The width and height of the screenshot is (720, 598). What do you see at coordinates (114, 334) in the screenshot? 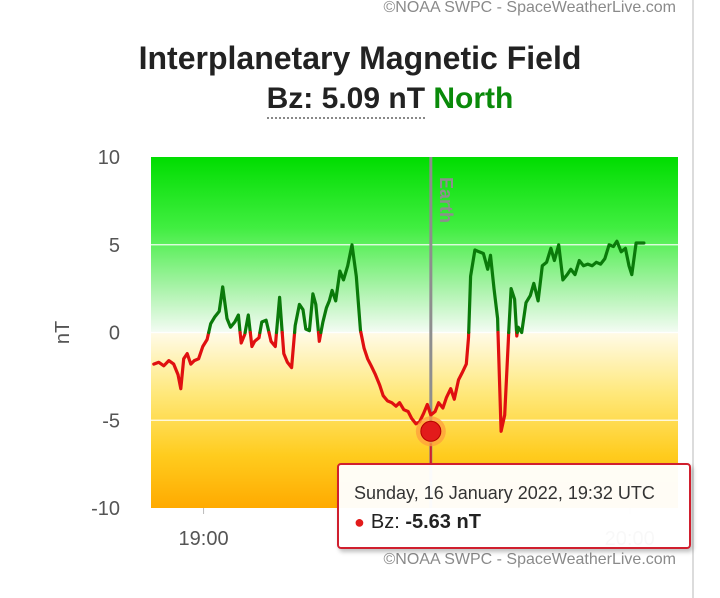
I see `y-tick-label: 0` at bounding box center [114, 334].